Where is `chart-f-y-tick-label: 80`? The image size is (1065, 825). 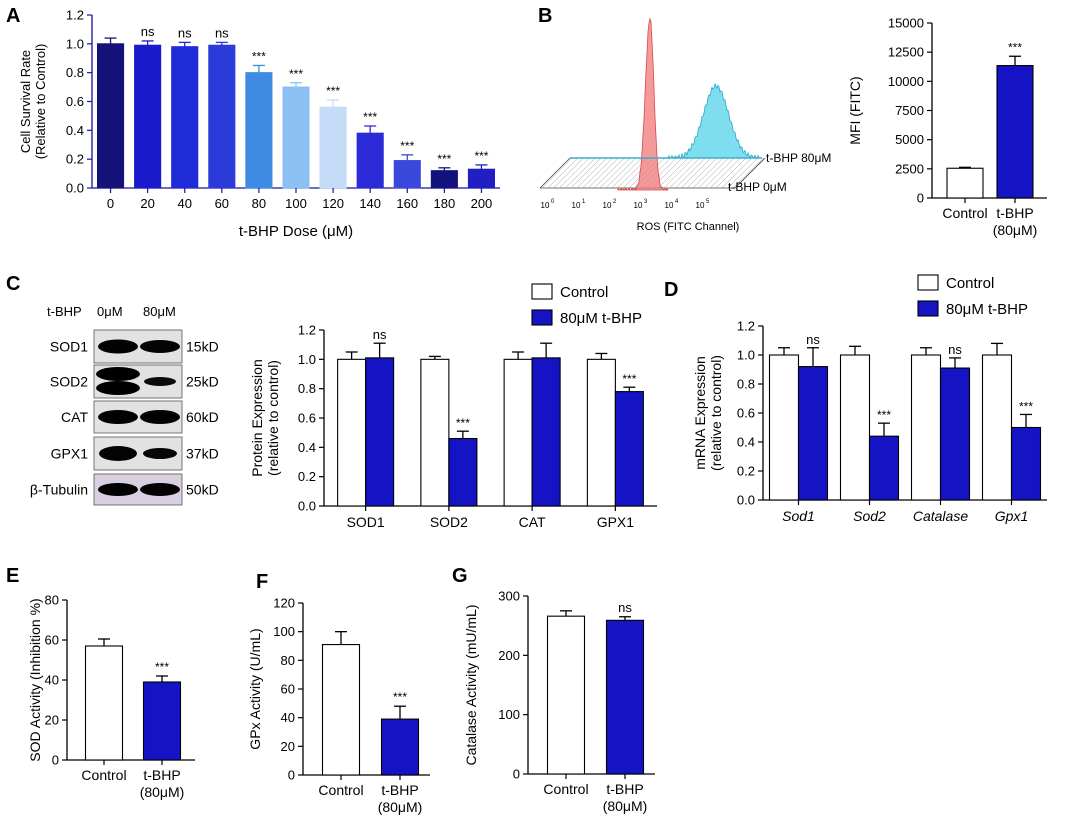
chart-f-y-tick-label: 80 is located at coordinates (288, 660).